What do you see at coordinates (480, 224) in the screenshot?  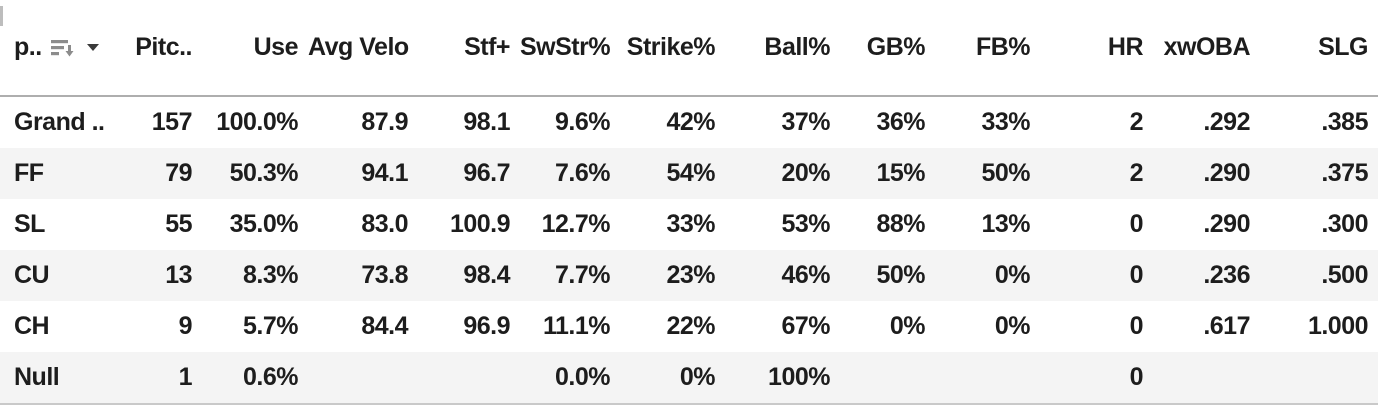 I see `stat-cell: 100.9` at bounding box center [480, 224].